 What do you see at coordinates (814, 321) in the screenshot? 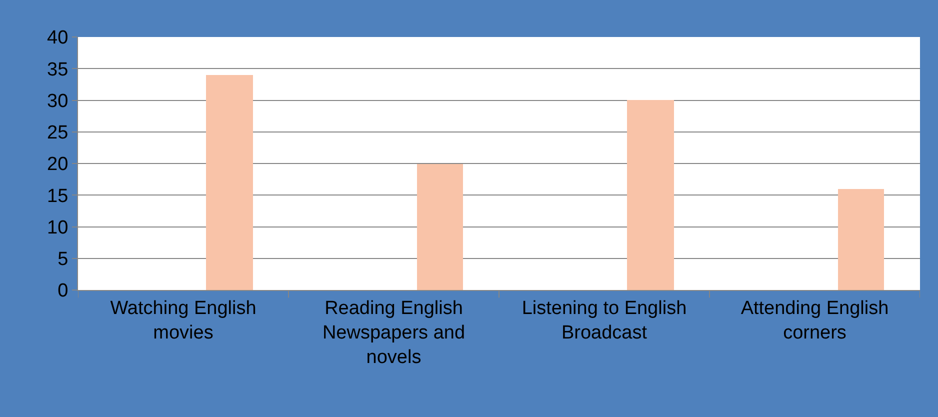
I see `x-tick-label: Attending English corners` at bounding box center [814, 321].